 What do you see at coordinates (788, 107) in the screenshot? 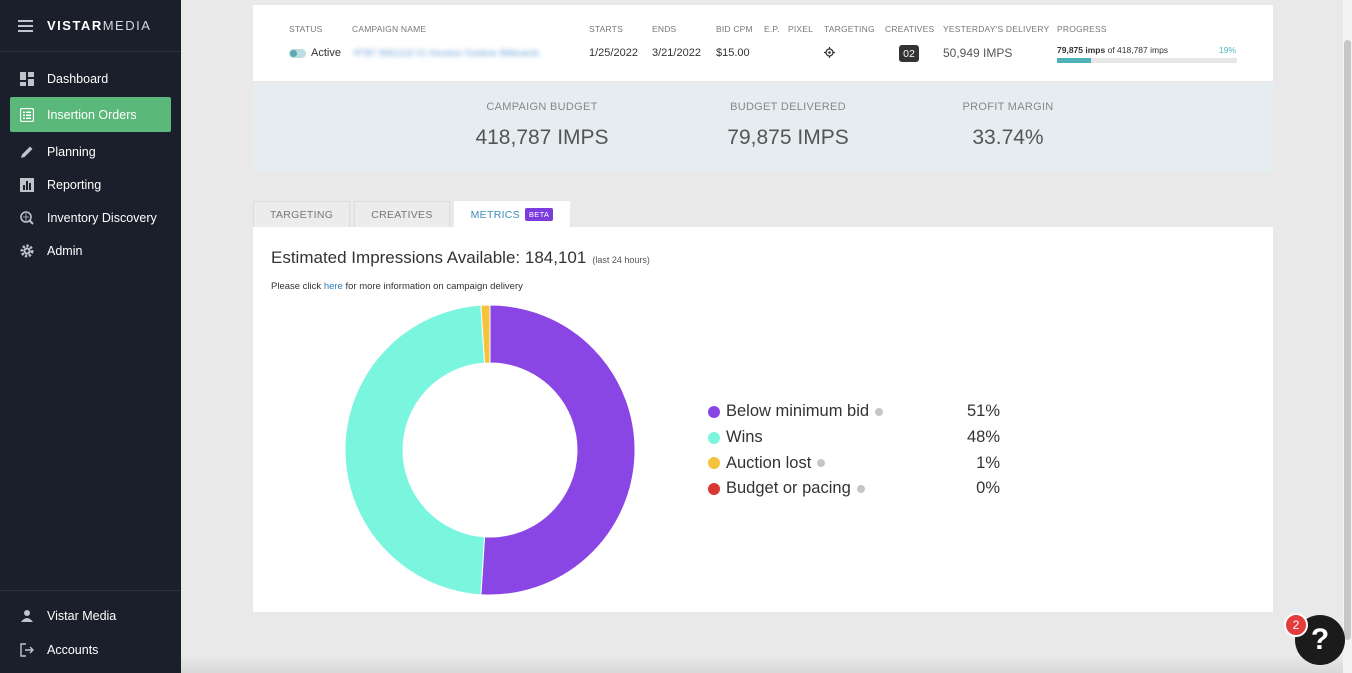
I see `budget-delivered-label: BUDGET DELIVERED` at bounding box center [788, 107].